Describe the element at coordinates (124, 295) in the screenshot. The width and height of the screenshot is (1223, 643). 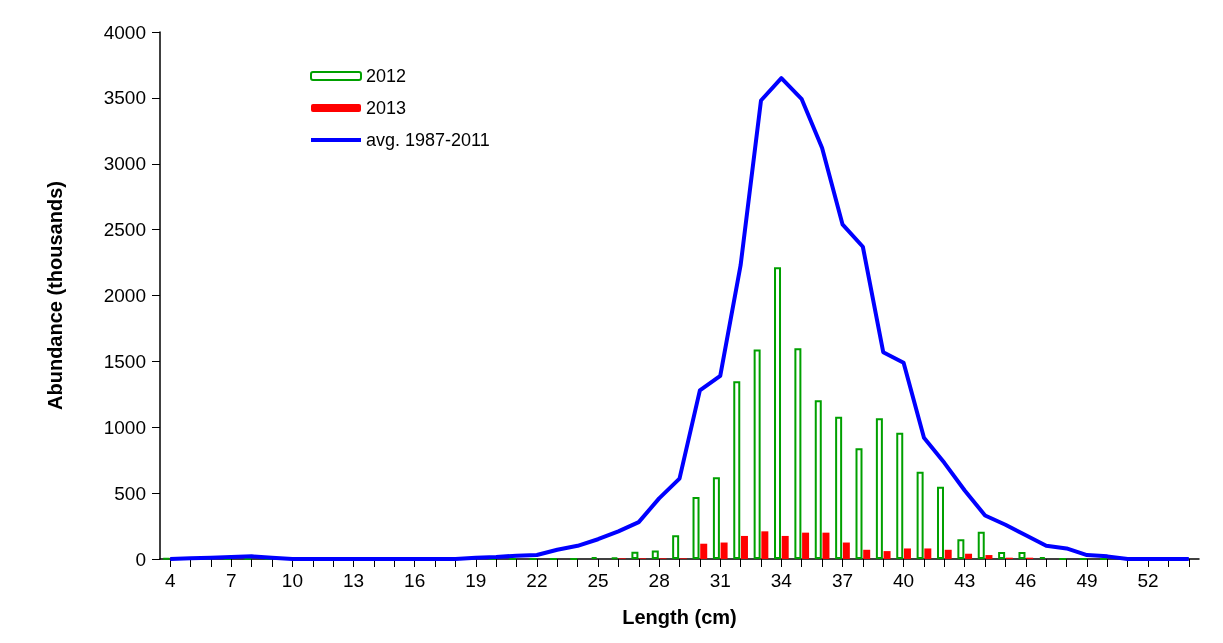
I see `y-tick-label: 2000` at that location.